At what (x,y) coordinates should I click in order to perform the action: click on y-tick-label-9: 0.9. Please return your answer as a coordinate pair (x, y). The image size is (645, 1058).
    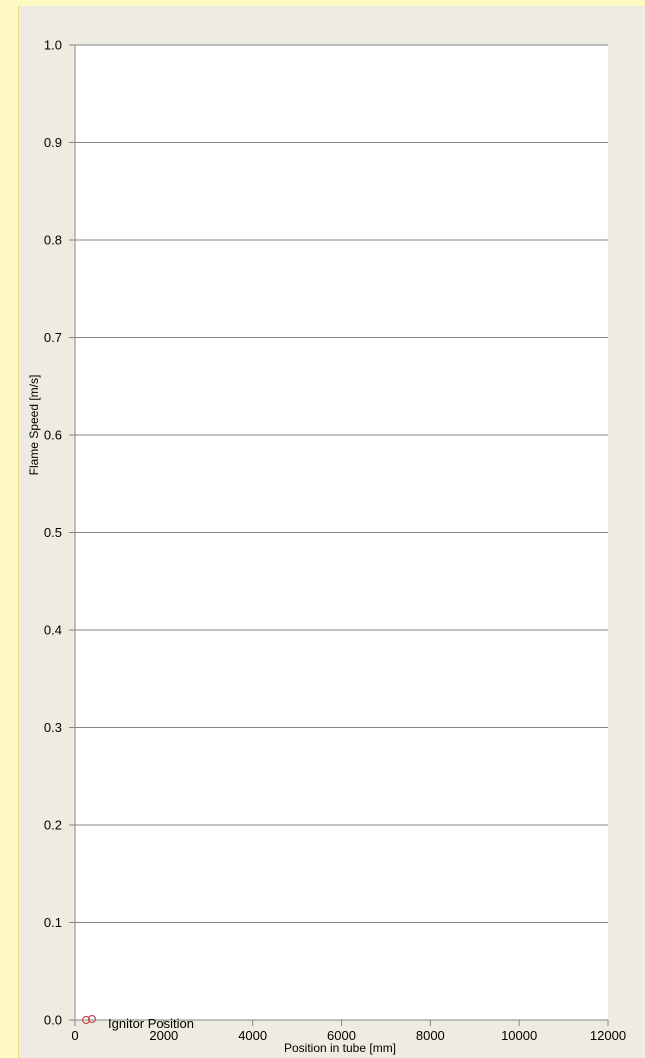
    Looking at the image, I should click on (53, 142).